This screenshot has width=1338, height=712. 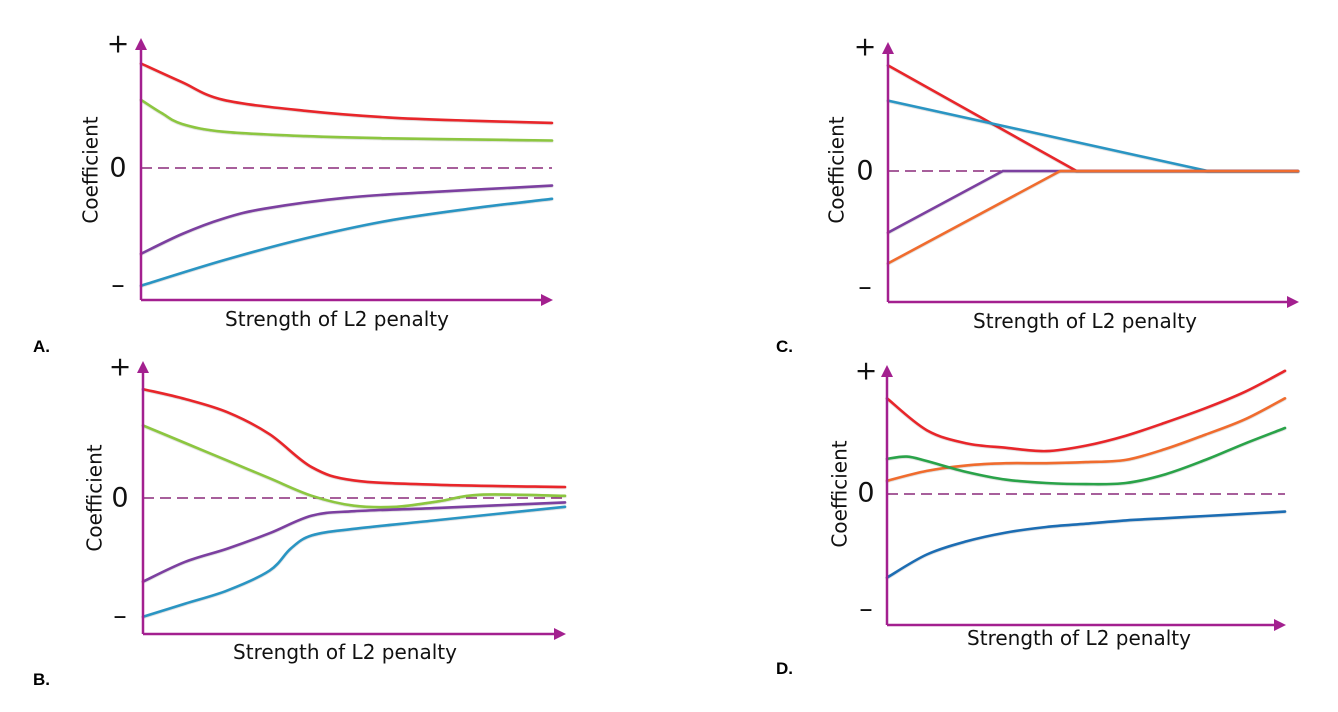 I want to click on panel-label: A., so click(x=41, y=346).